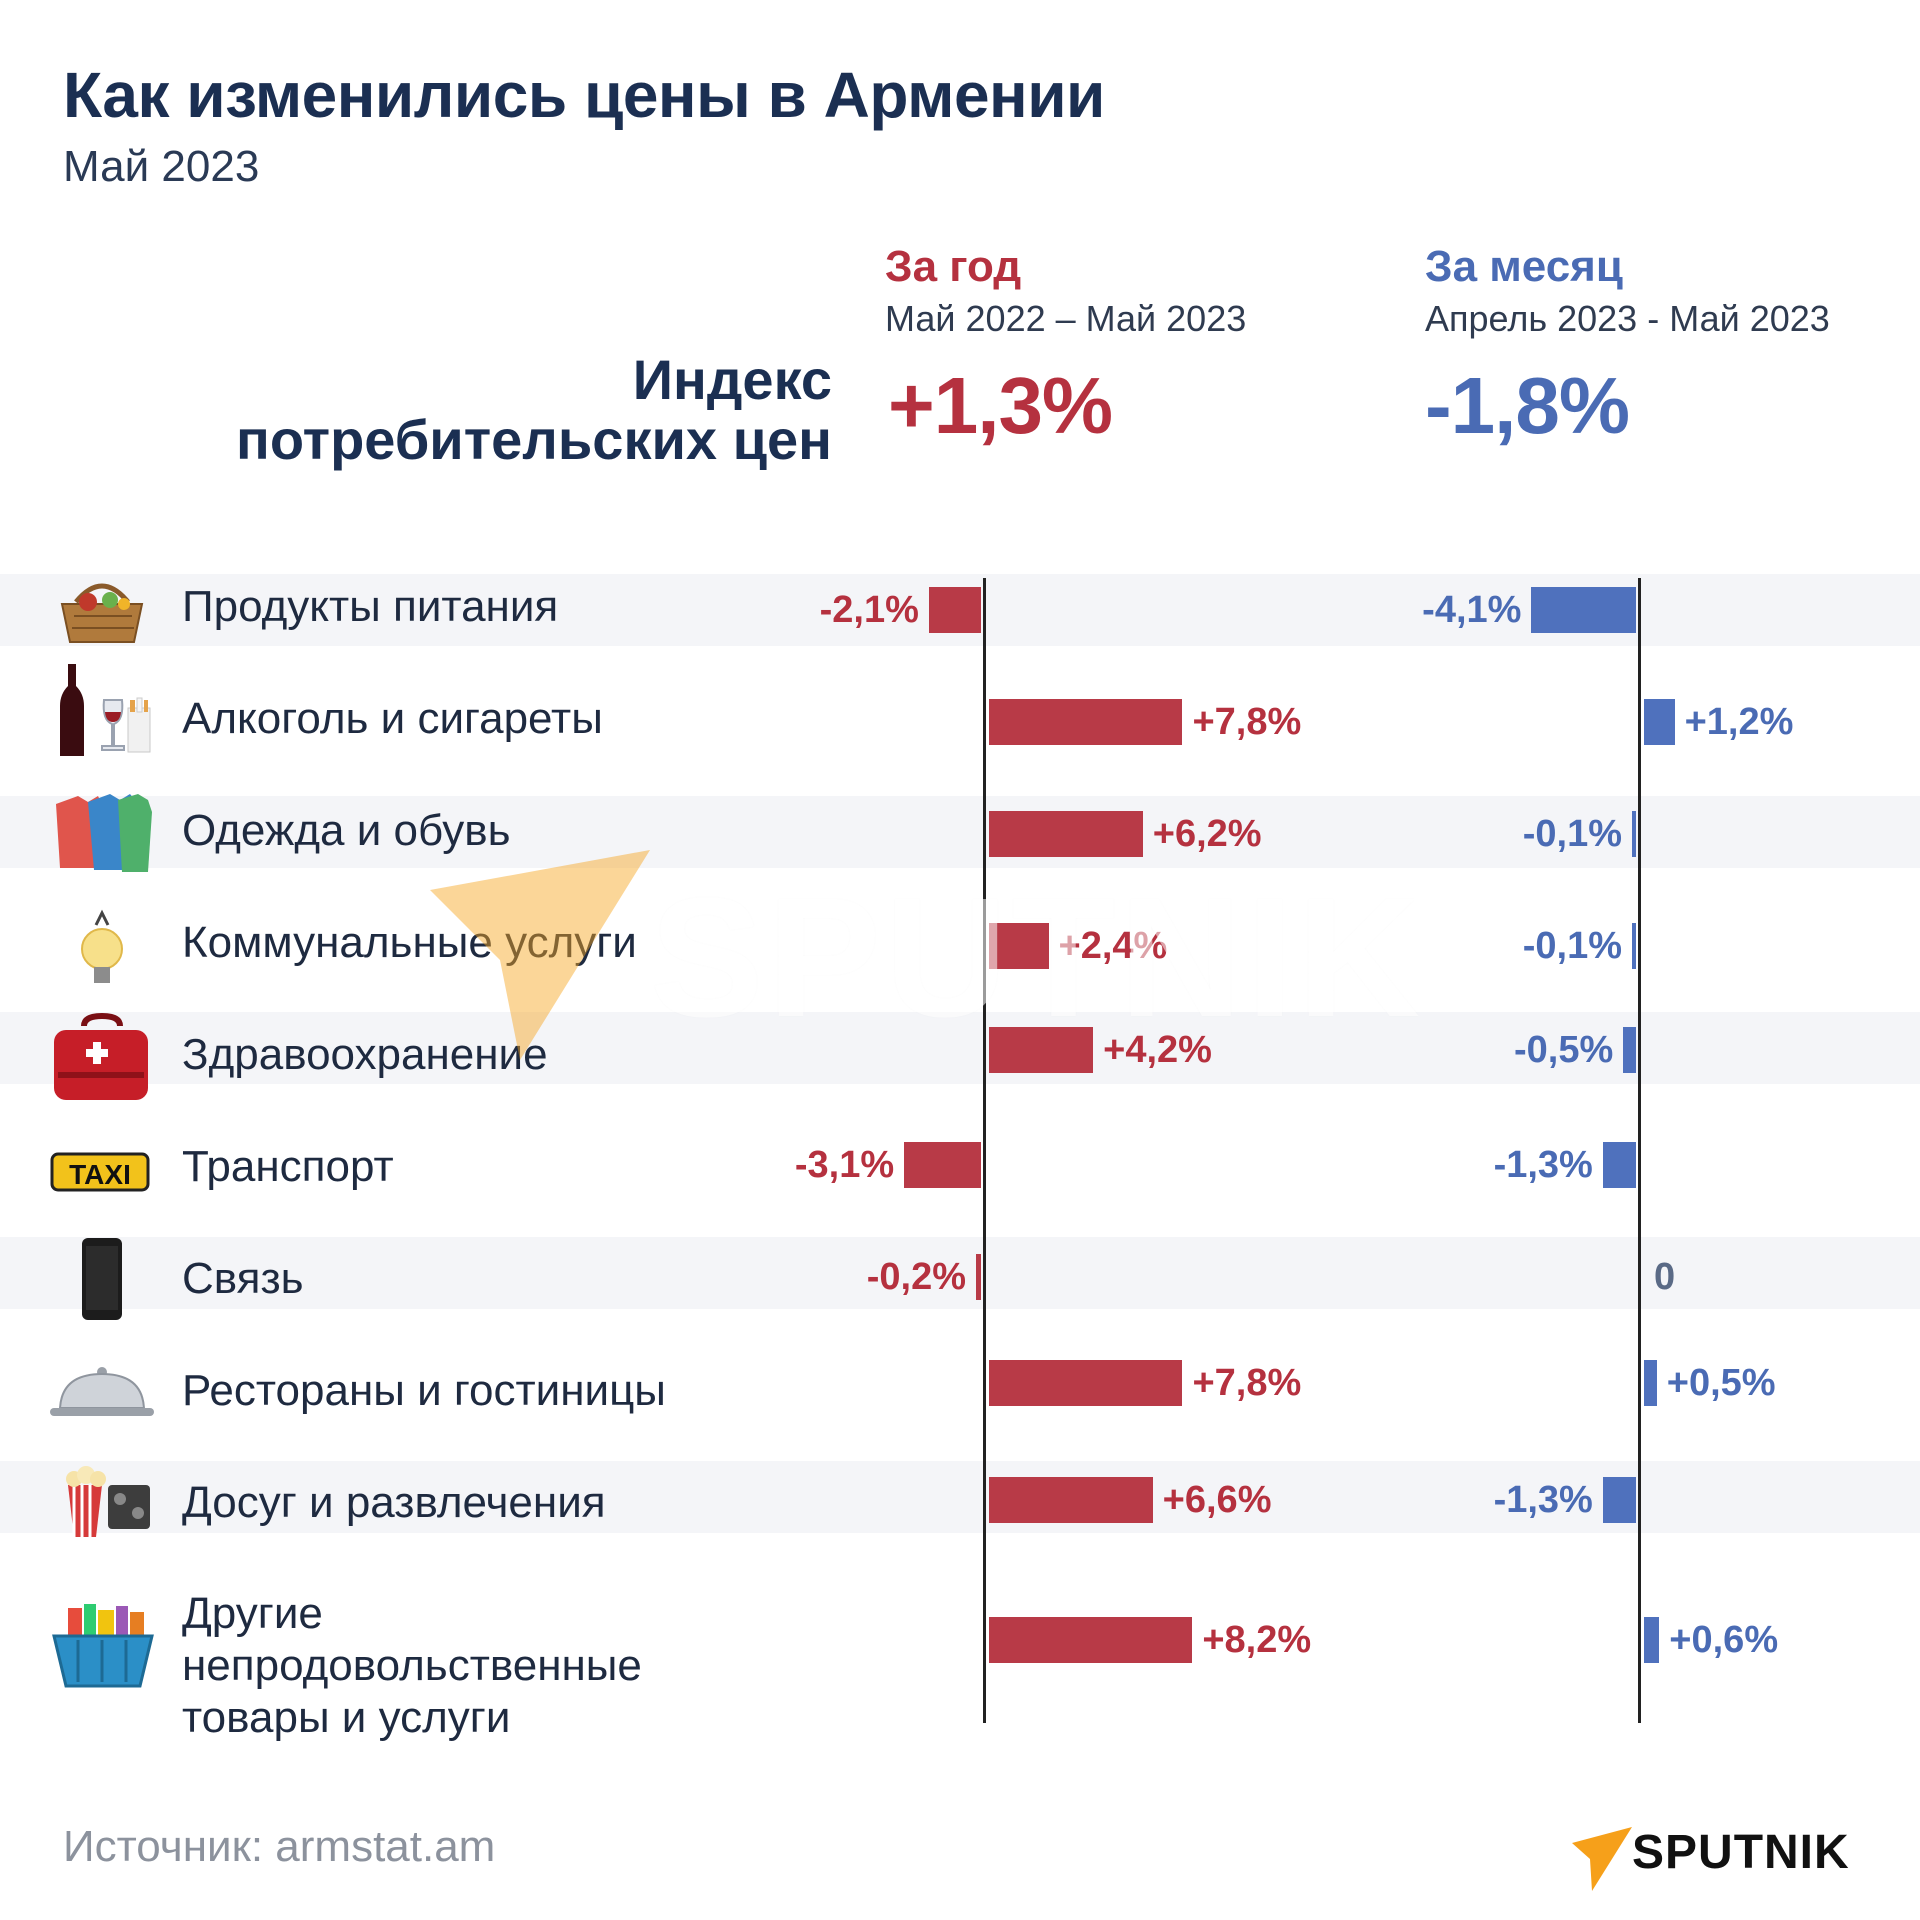 The width and height of the screenshot is (1920, 1920). I want to click on month-value-label: -0,5%, so click(1563, 1050).